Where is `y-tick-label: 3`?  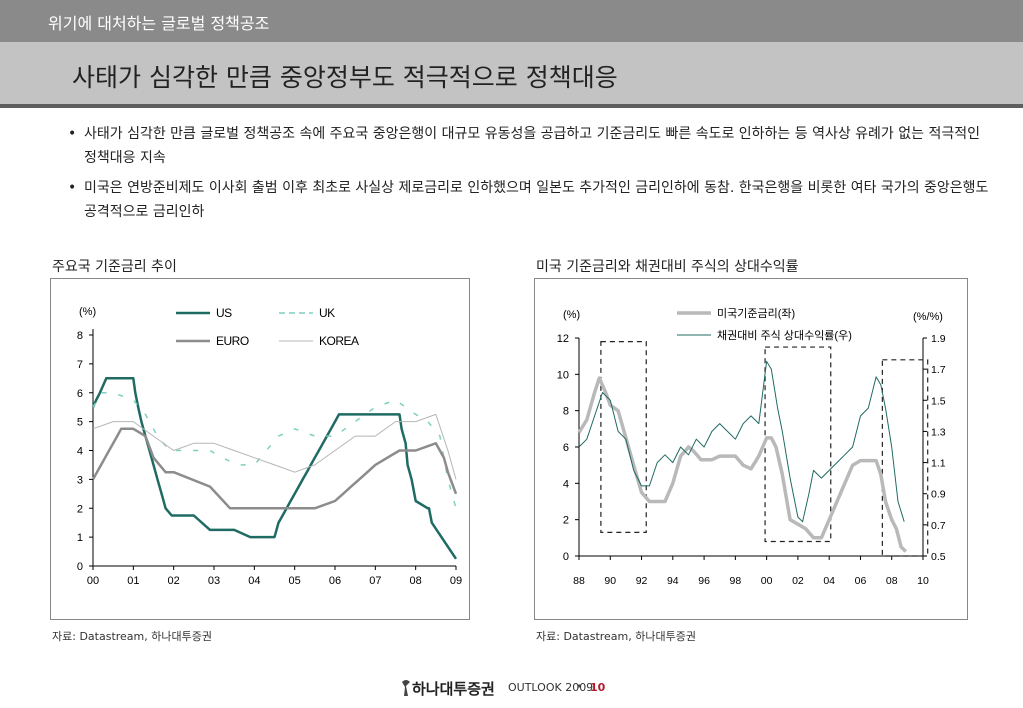
y-tick-label: 3 is located at coordinates (80, 480).